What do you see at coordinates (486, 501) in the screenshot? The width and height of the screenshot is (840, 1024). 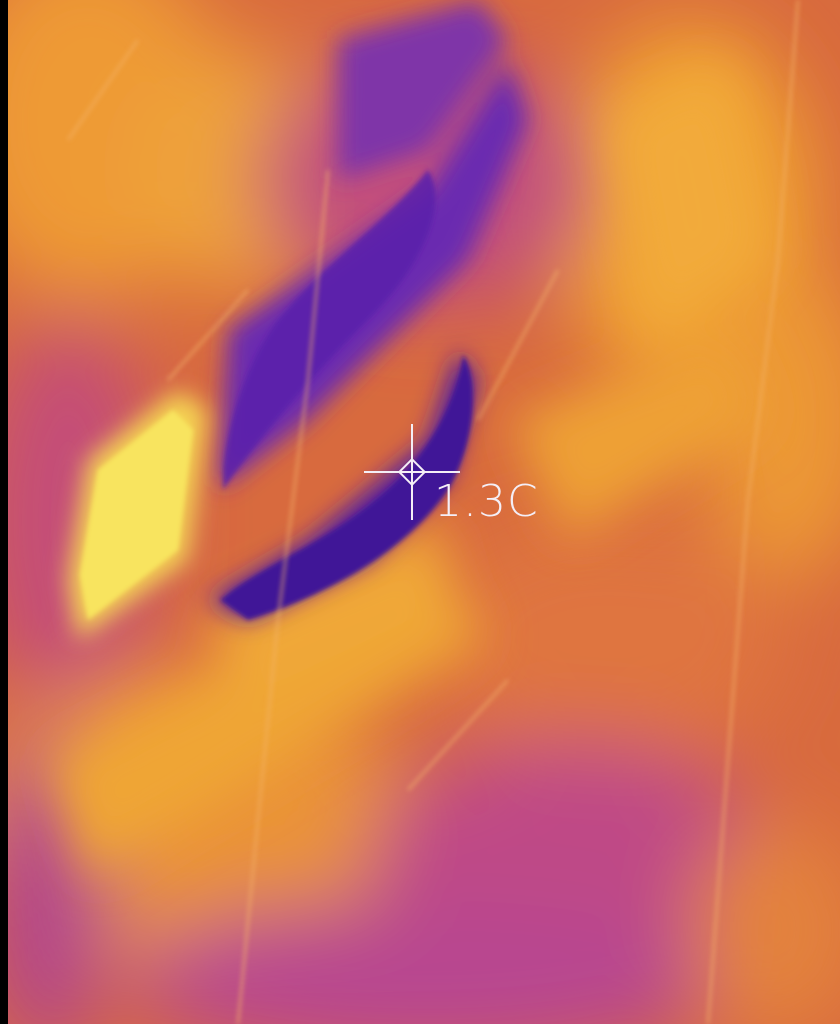 I see `temperature-readout: 1.3C` at bounding box center [486, 501].